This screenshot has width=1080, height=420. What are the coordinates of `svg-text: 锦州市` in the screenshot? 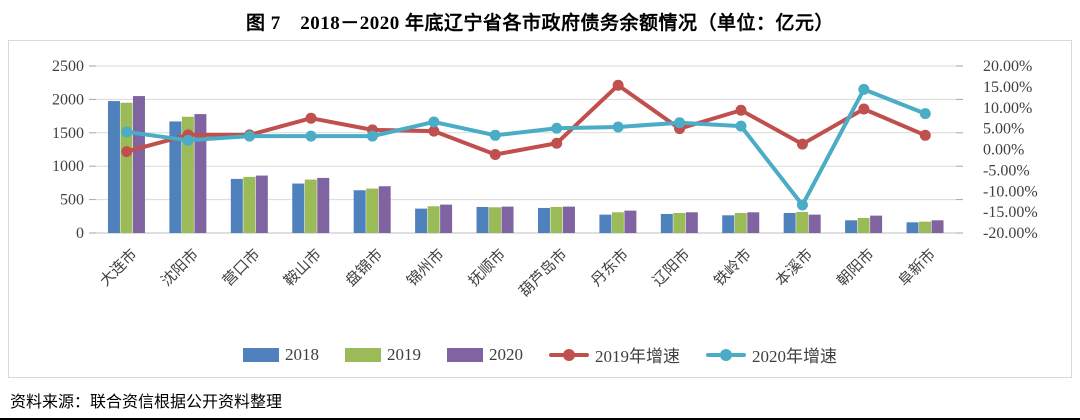 It's located at (426, 268).